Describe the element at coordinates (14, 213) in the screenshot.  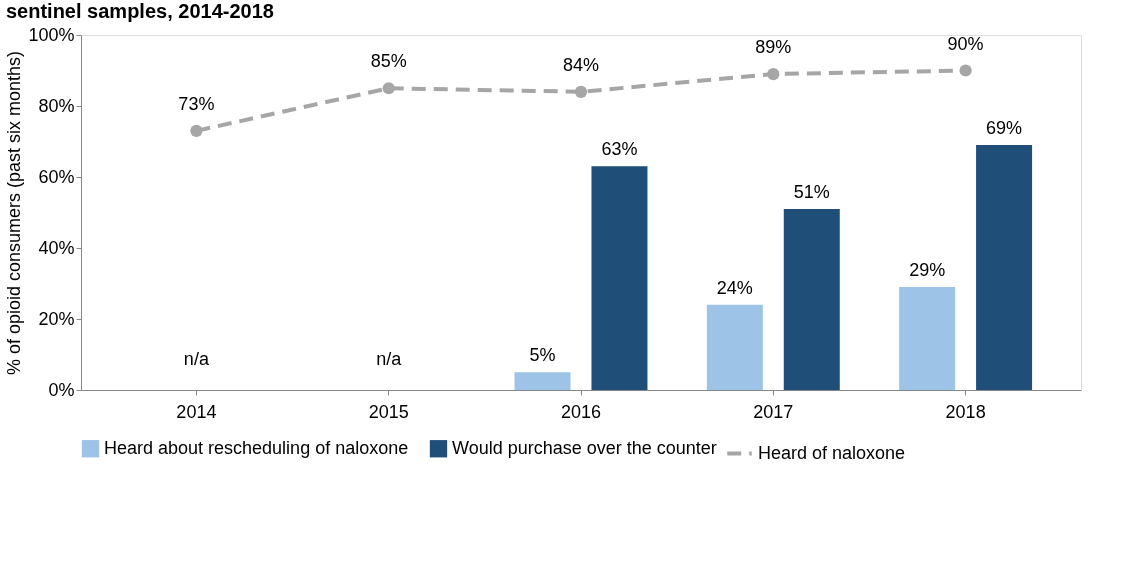
I see `y-axis-title: % of opioid consumers (past six months)` at that location.